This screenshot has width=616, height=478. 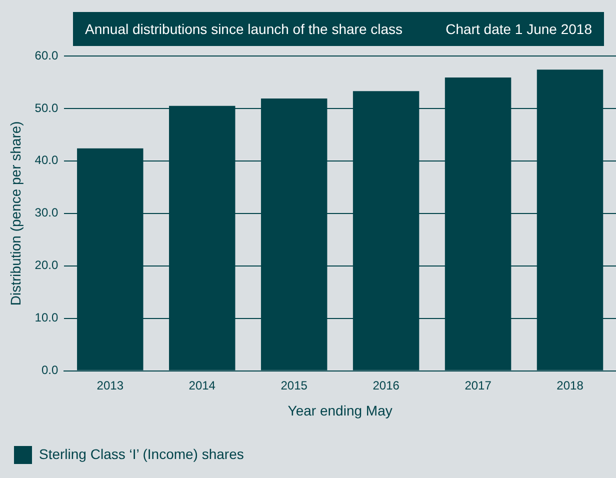 What do you see at coordinates (46, 160) in the screenshot?
I see `y-tick-label: 40.0` at bounding box center [46, 160].